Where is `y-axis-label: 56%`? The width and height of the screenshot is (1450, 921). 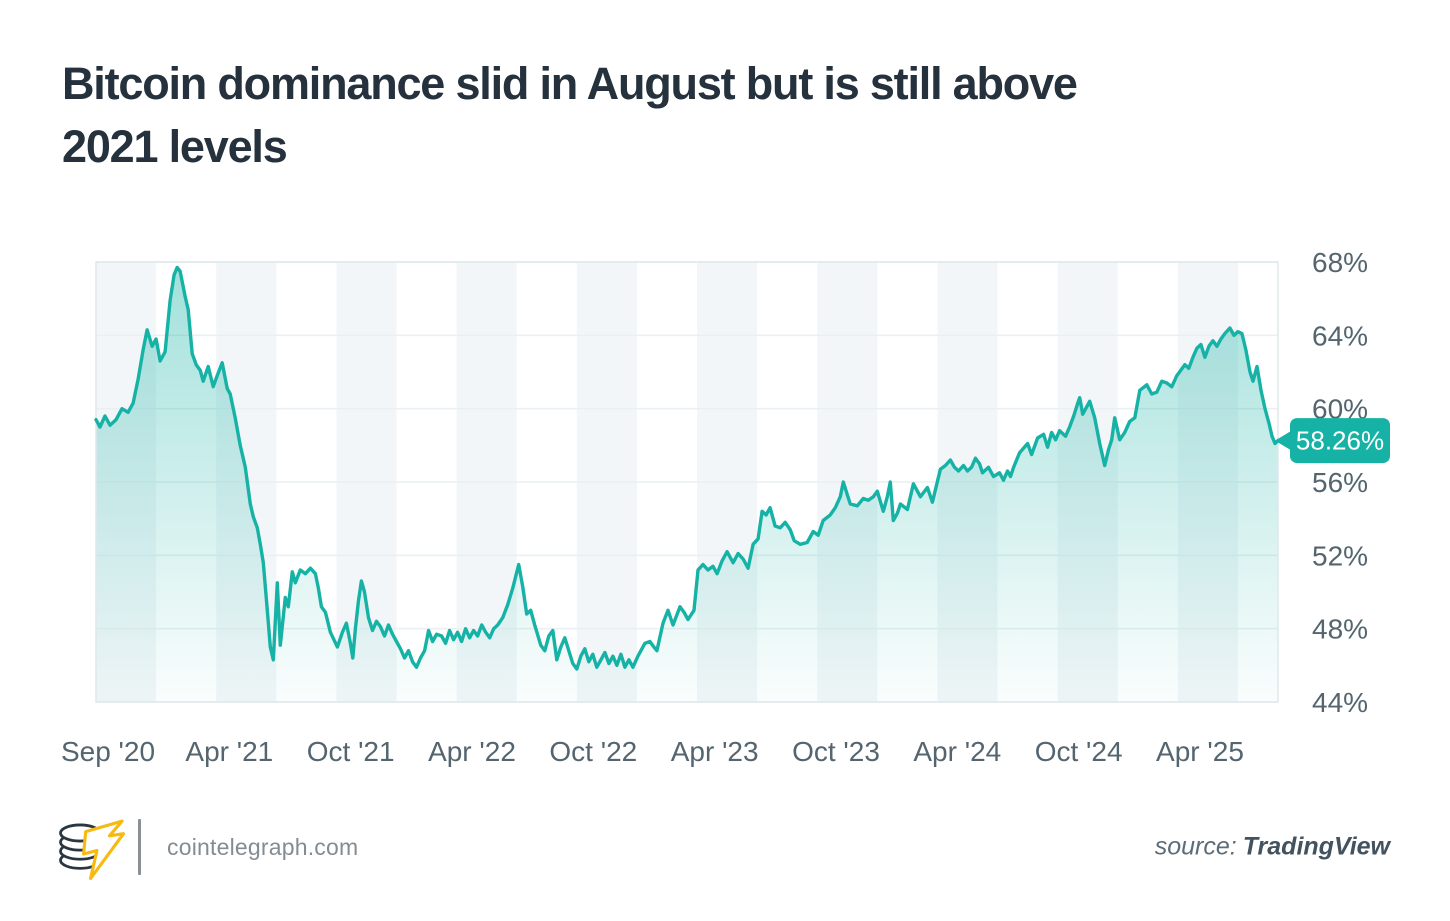
y-axis-label: 56% is located at coordinates (1340, 482).